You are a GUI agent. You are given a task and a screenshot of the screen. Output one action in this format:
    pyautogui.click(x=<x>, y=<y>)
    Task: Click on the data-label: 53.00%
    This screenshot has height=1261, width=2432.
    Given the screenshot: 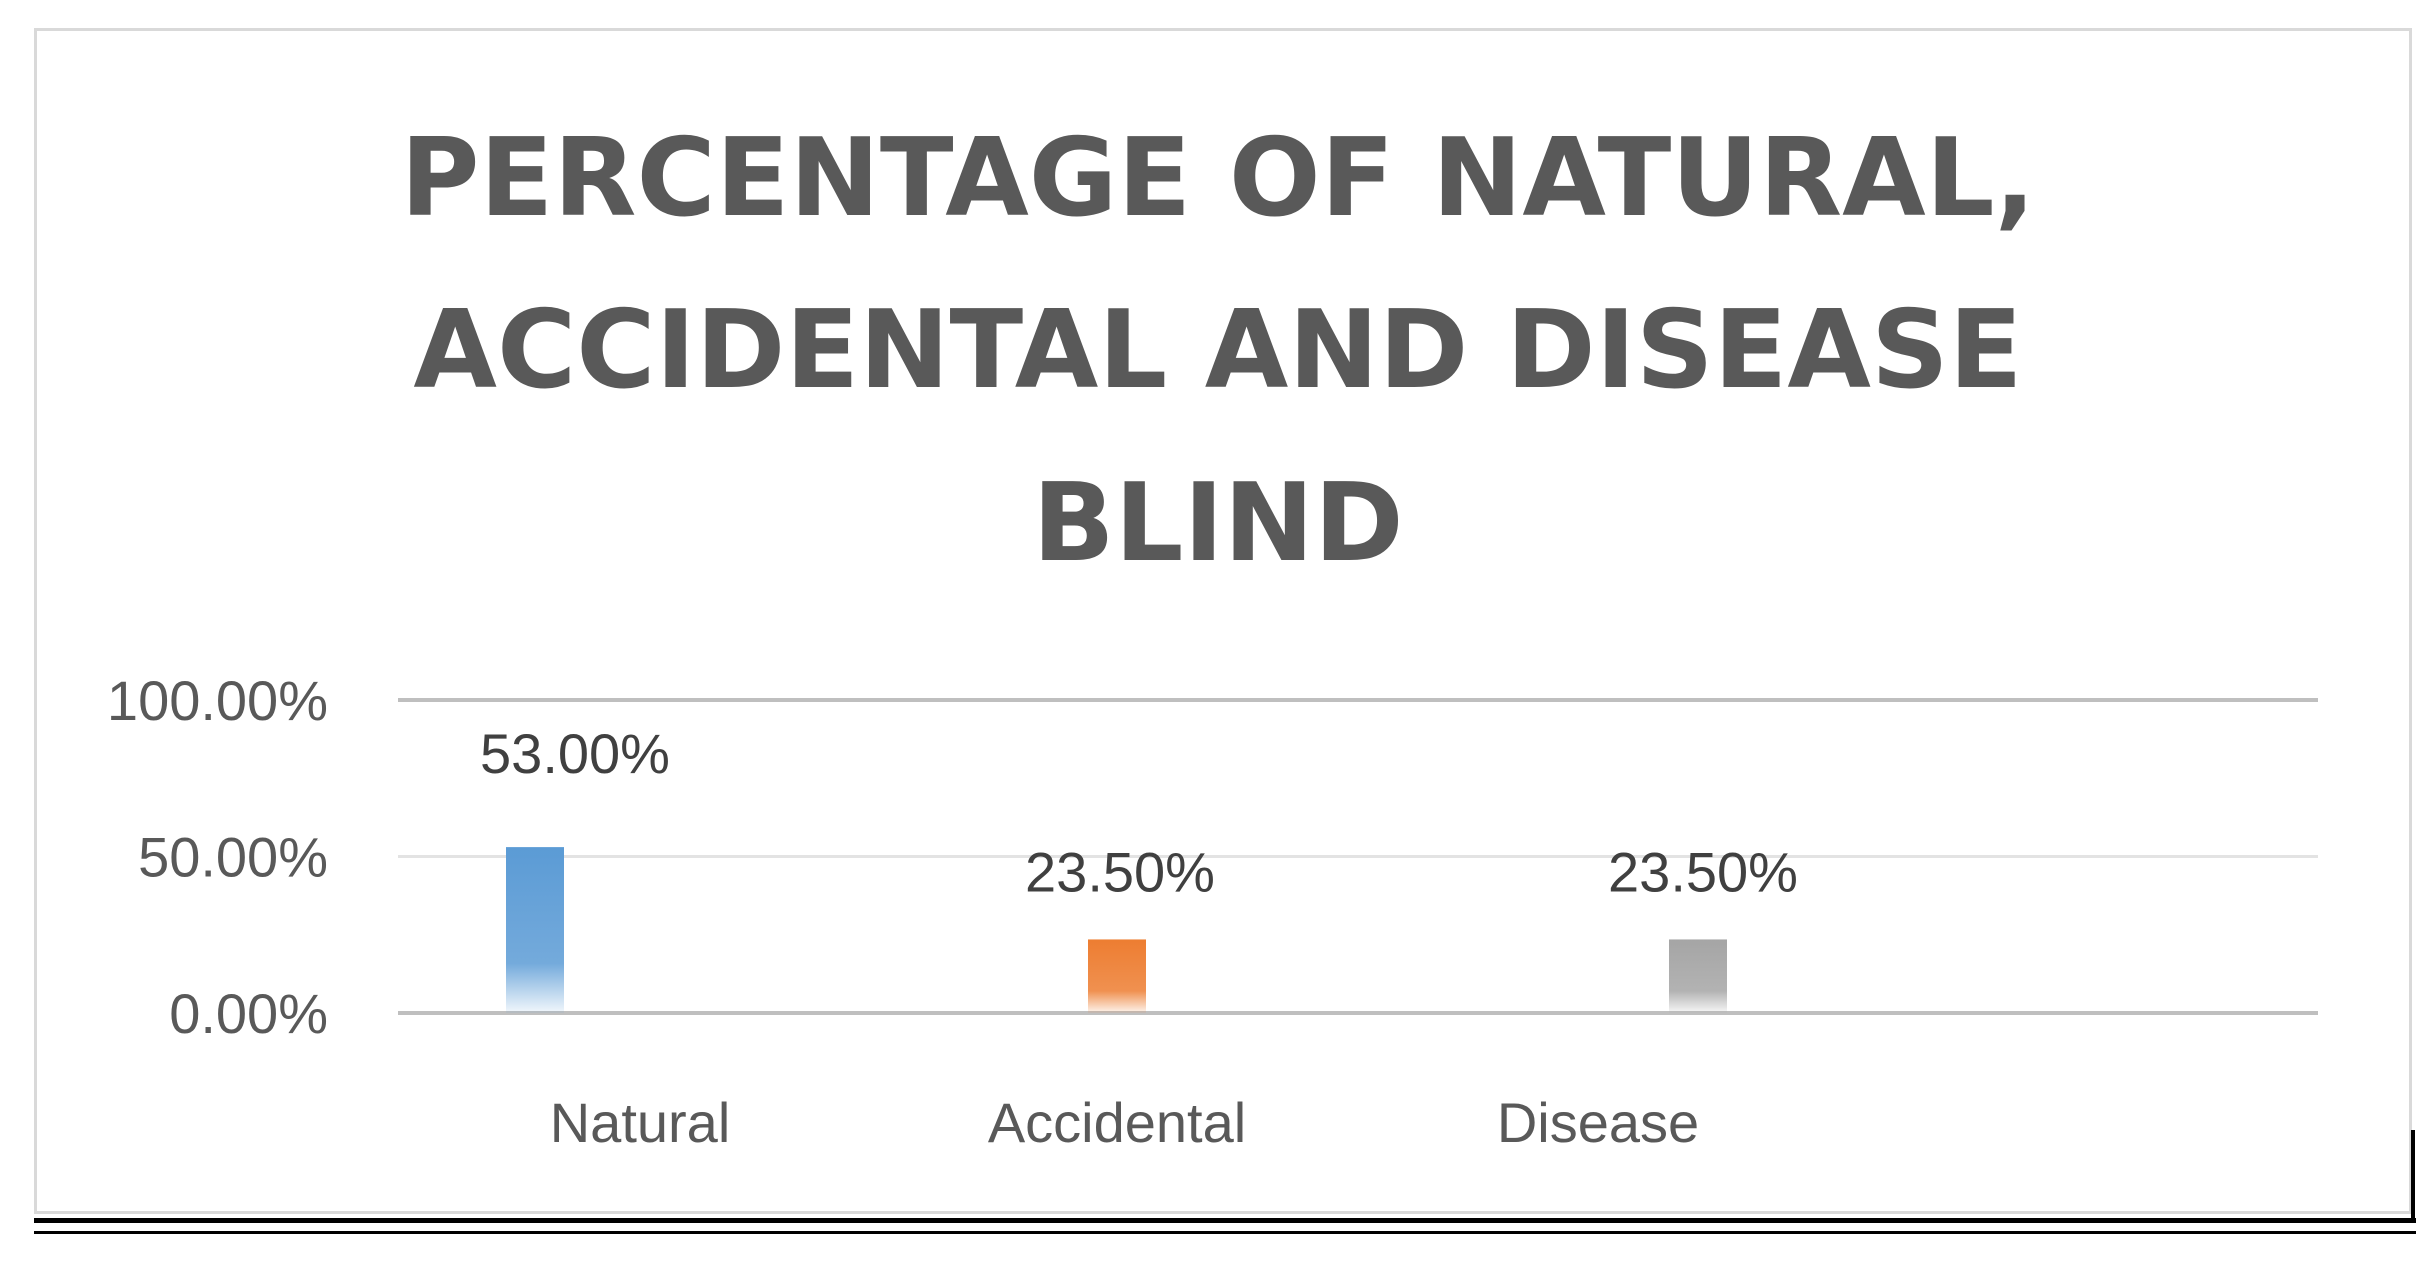 What is the action you would take?
    pyautogui.click(x=575, y=753)
    